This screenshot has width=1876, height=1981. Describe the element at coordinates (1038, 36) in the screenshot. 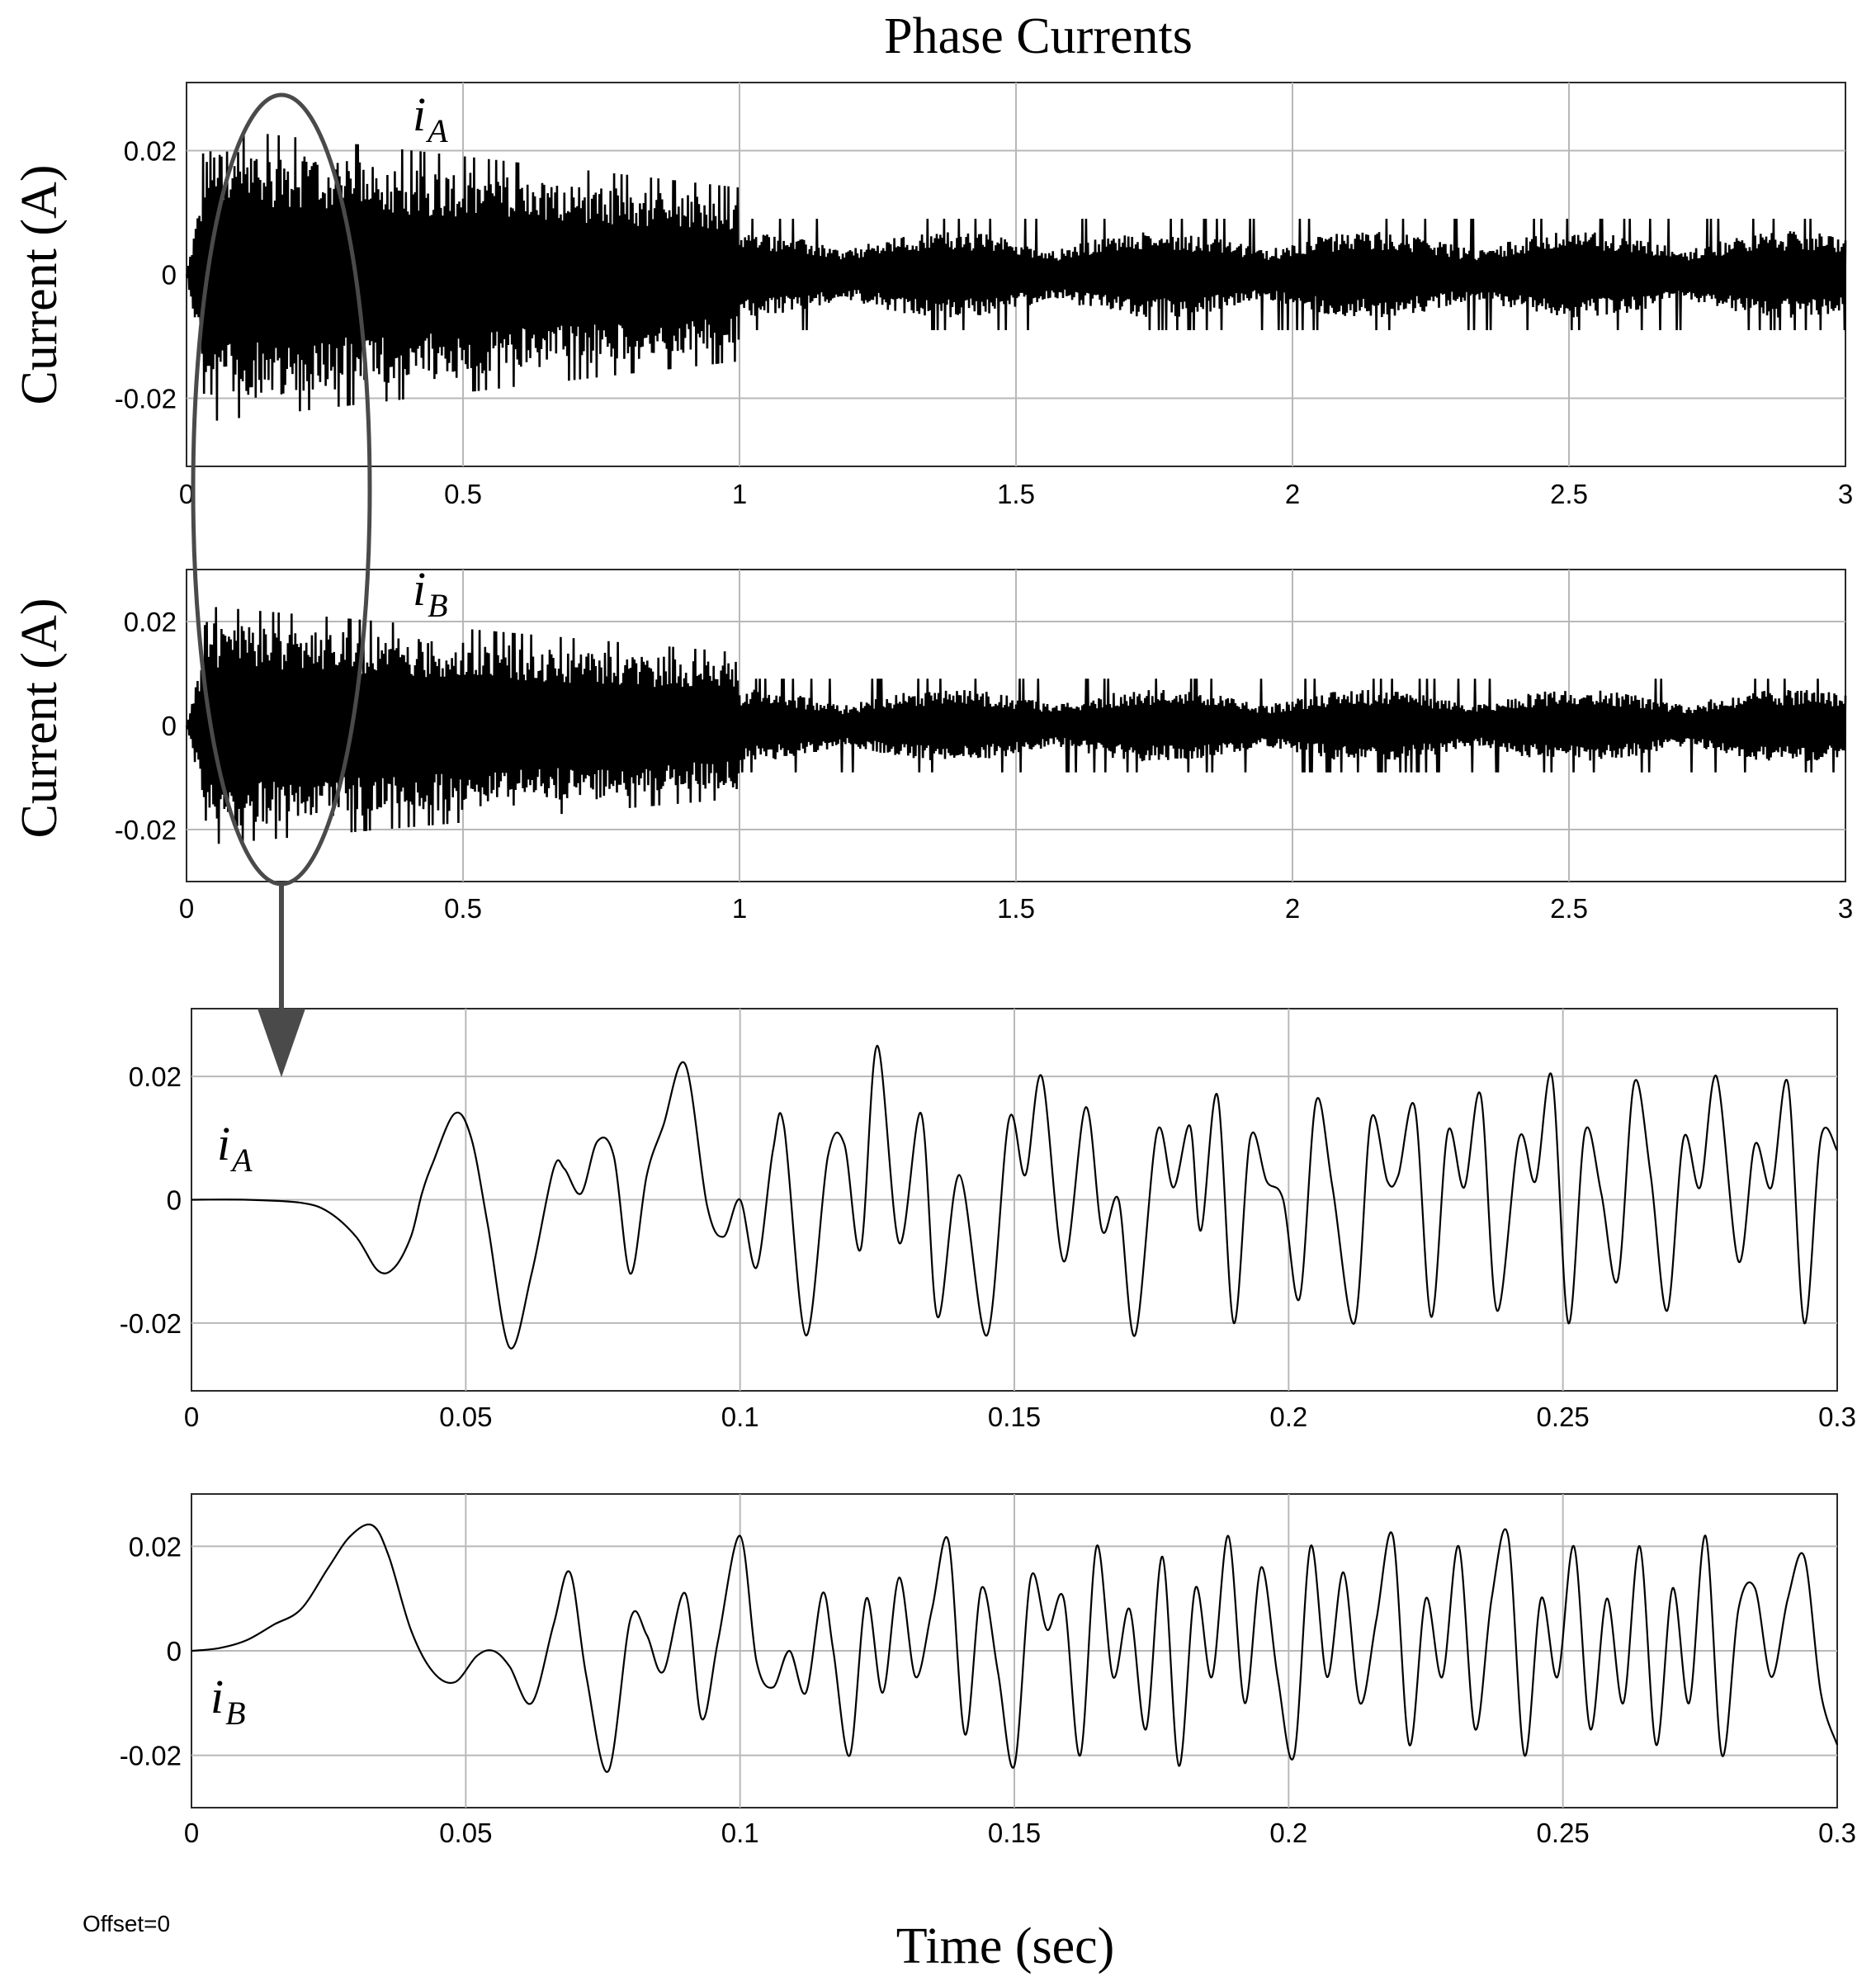

I see `figure-title: Phase Currents` at that location.